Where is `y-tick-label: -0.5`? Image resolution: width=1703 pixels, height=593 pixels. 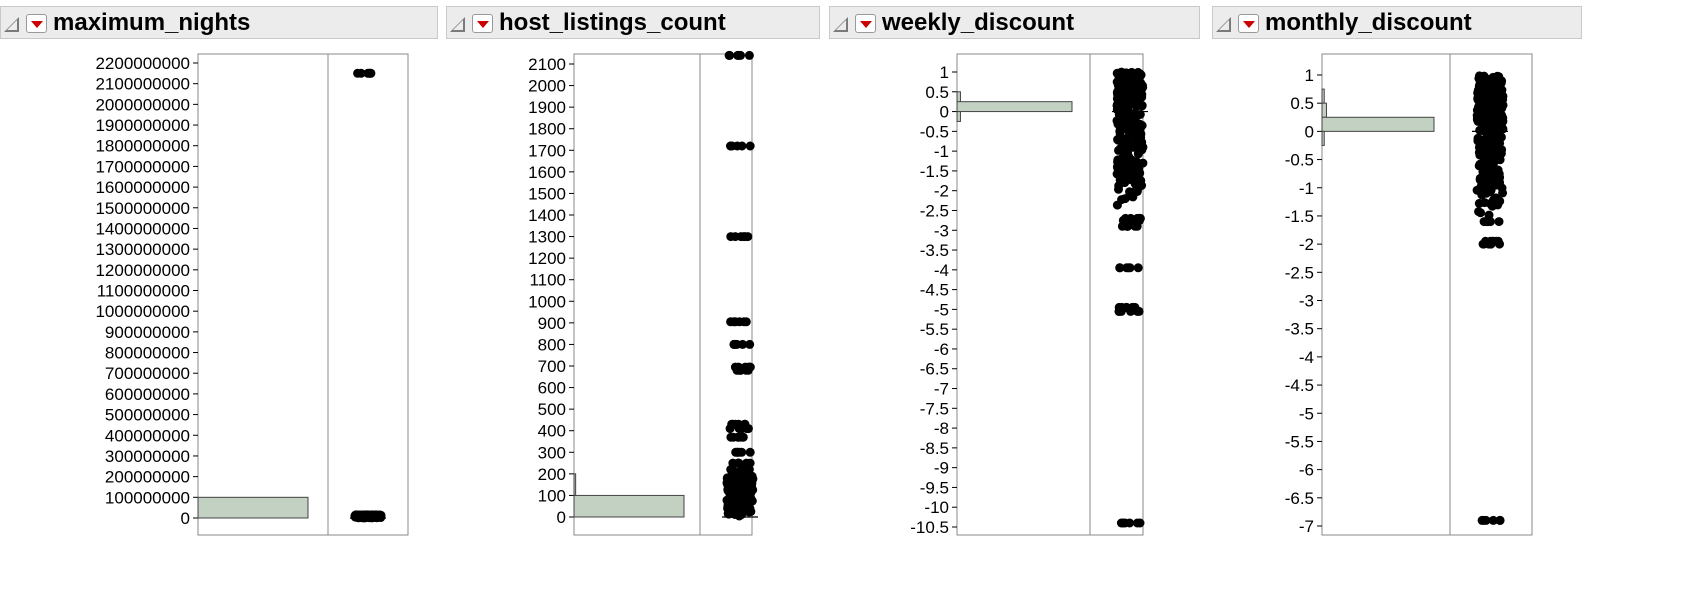 y-tick-label: -0.5 is located at coordinates (934, 131).